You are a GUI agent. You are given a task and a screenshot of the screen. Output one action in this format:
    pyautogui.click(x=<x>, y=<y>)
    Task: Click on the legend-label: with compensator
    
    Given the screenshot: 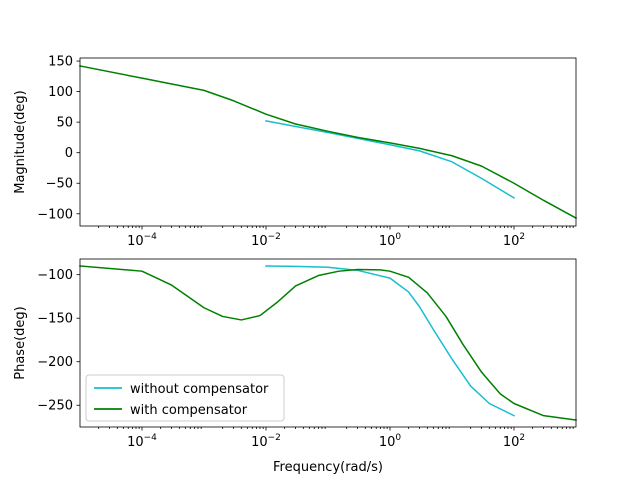 What is the action you would take?
    pyautogui.click(x=189, y=410)
    